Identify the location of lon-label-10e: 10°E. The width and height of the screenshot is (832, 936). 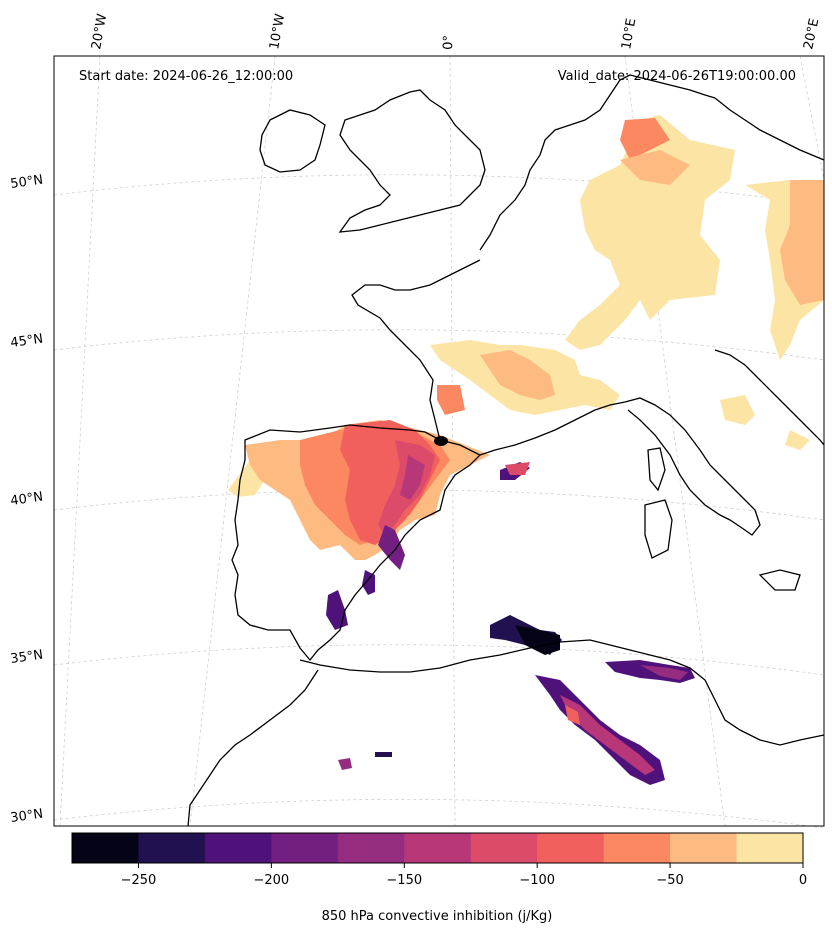
(629, 33).